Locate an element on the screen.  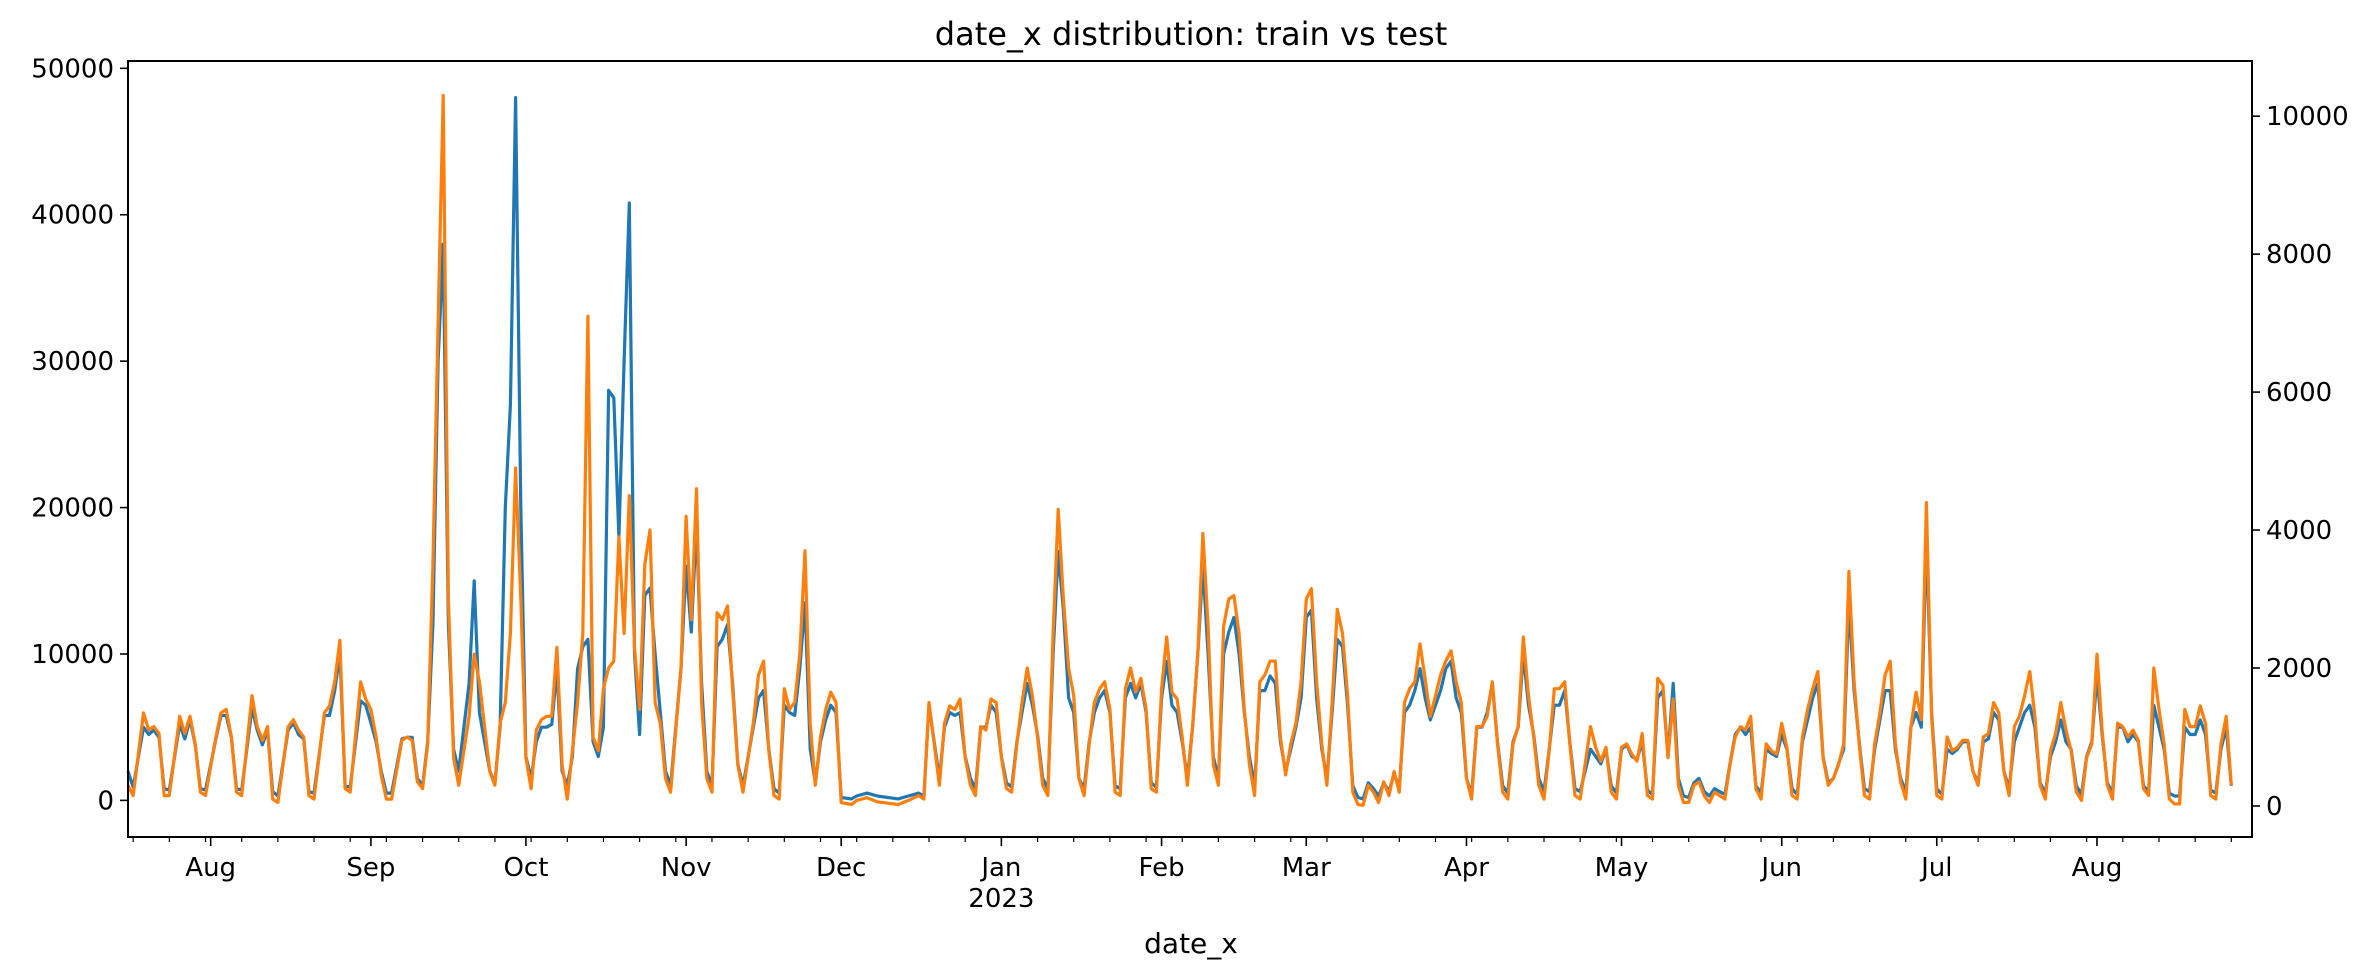
x-tick-label: Sep is located at coordinates (370, 868).